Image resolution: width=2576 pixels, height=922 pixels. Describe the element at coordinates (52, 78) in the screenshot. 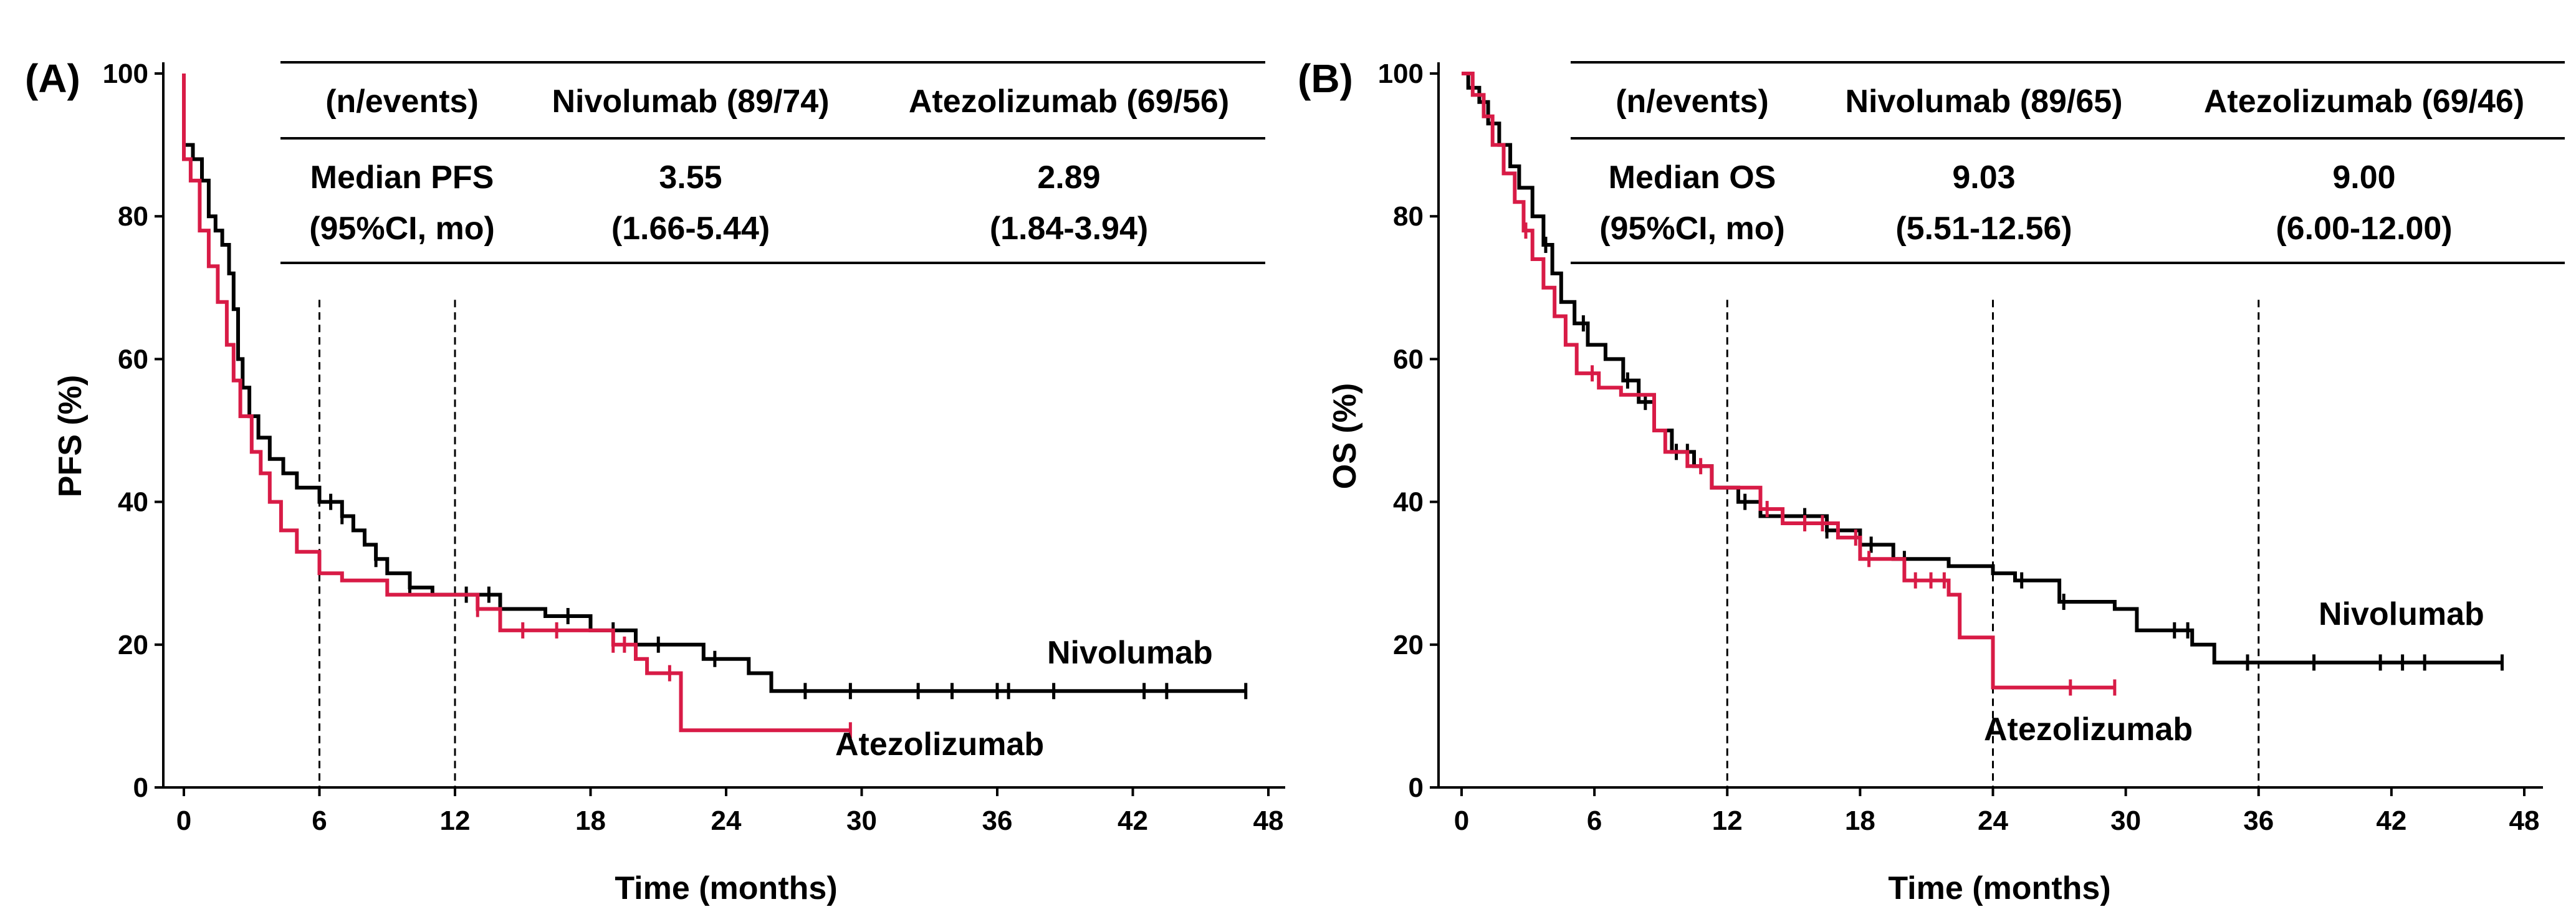

I see `panel-a-label: (A)` at that location.